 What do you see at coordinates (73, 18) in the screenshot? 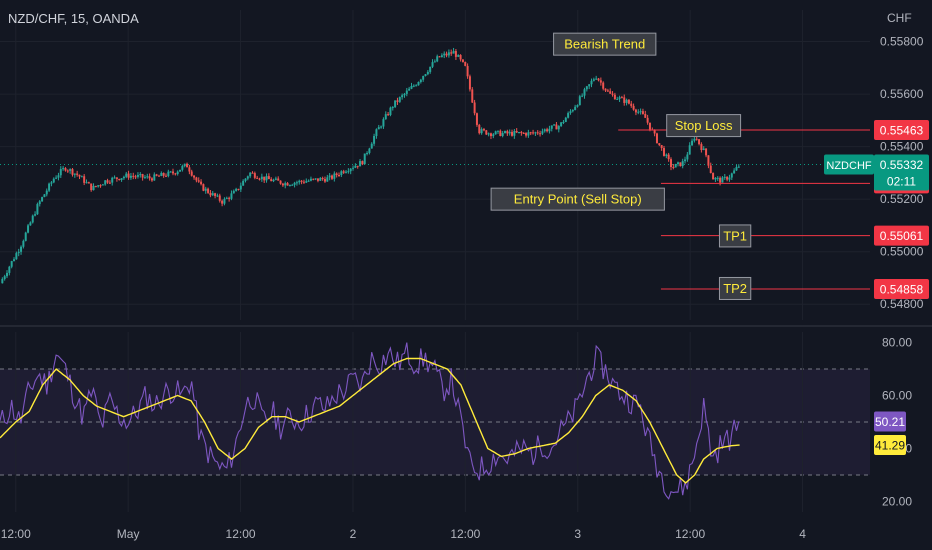
I see `symbol-label: NZD/CHF, 15, OANDA` at bounding box center [73, 18].